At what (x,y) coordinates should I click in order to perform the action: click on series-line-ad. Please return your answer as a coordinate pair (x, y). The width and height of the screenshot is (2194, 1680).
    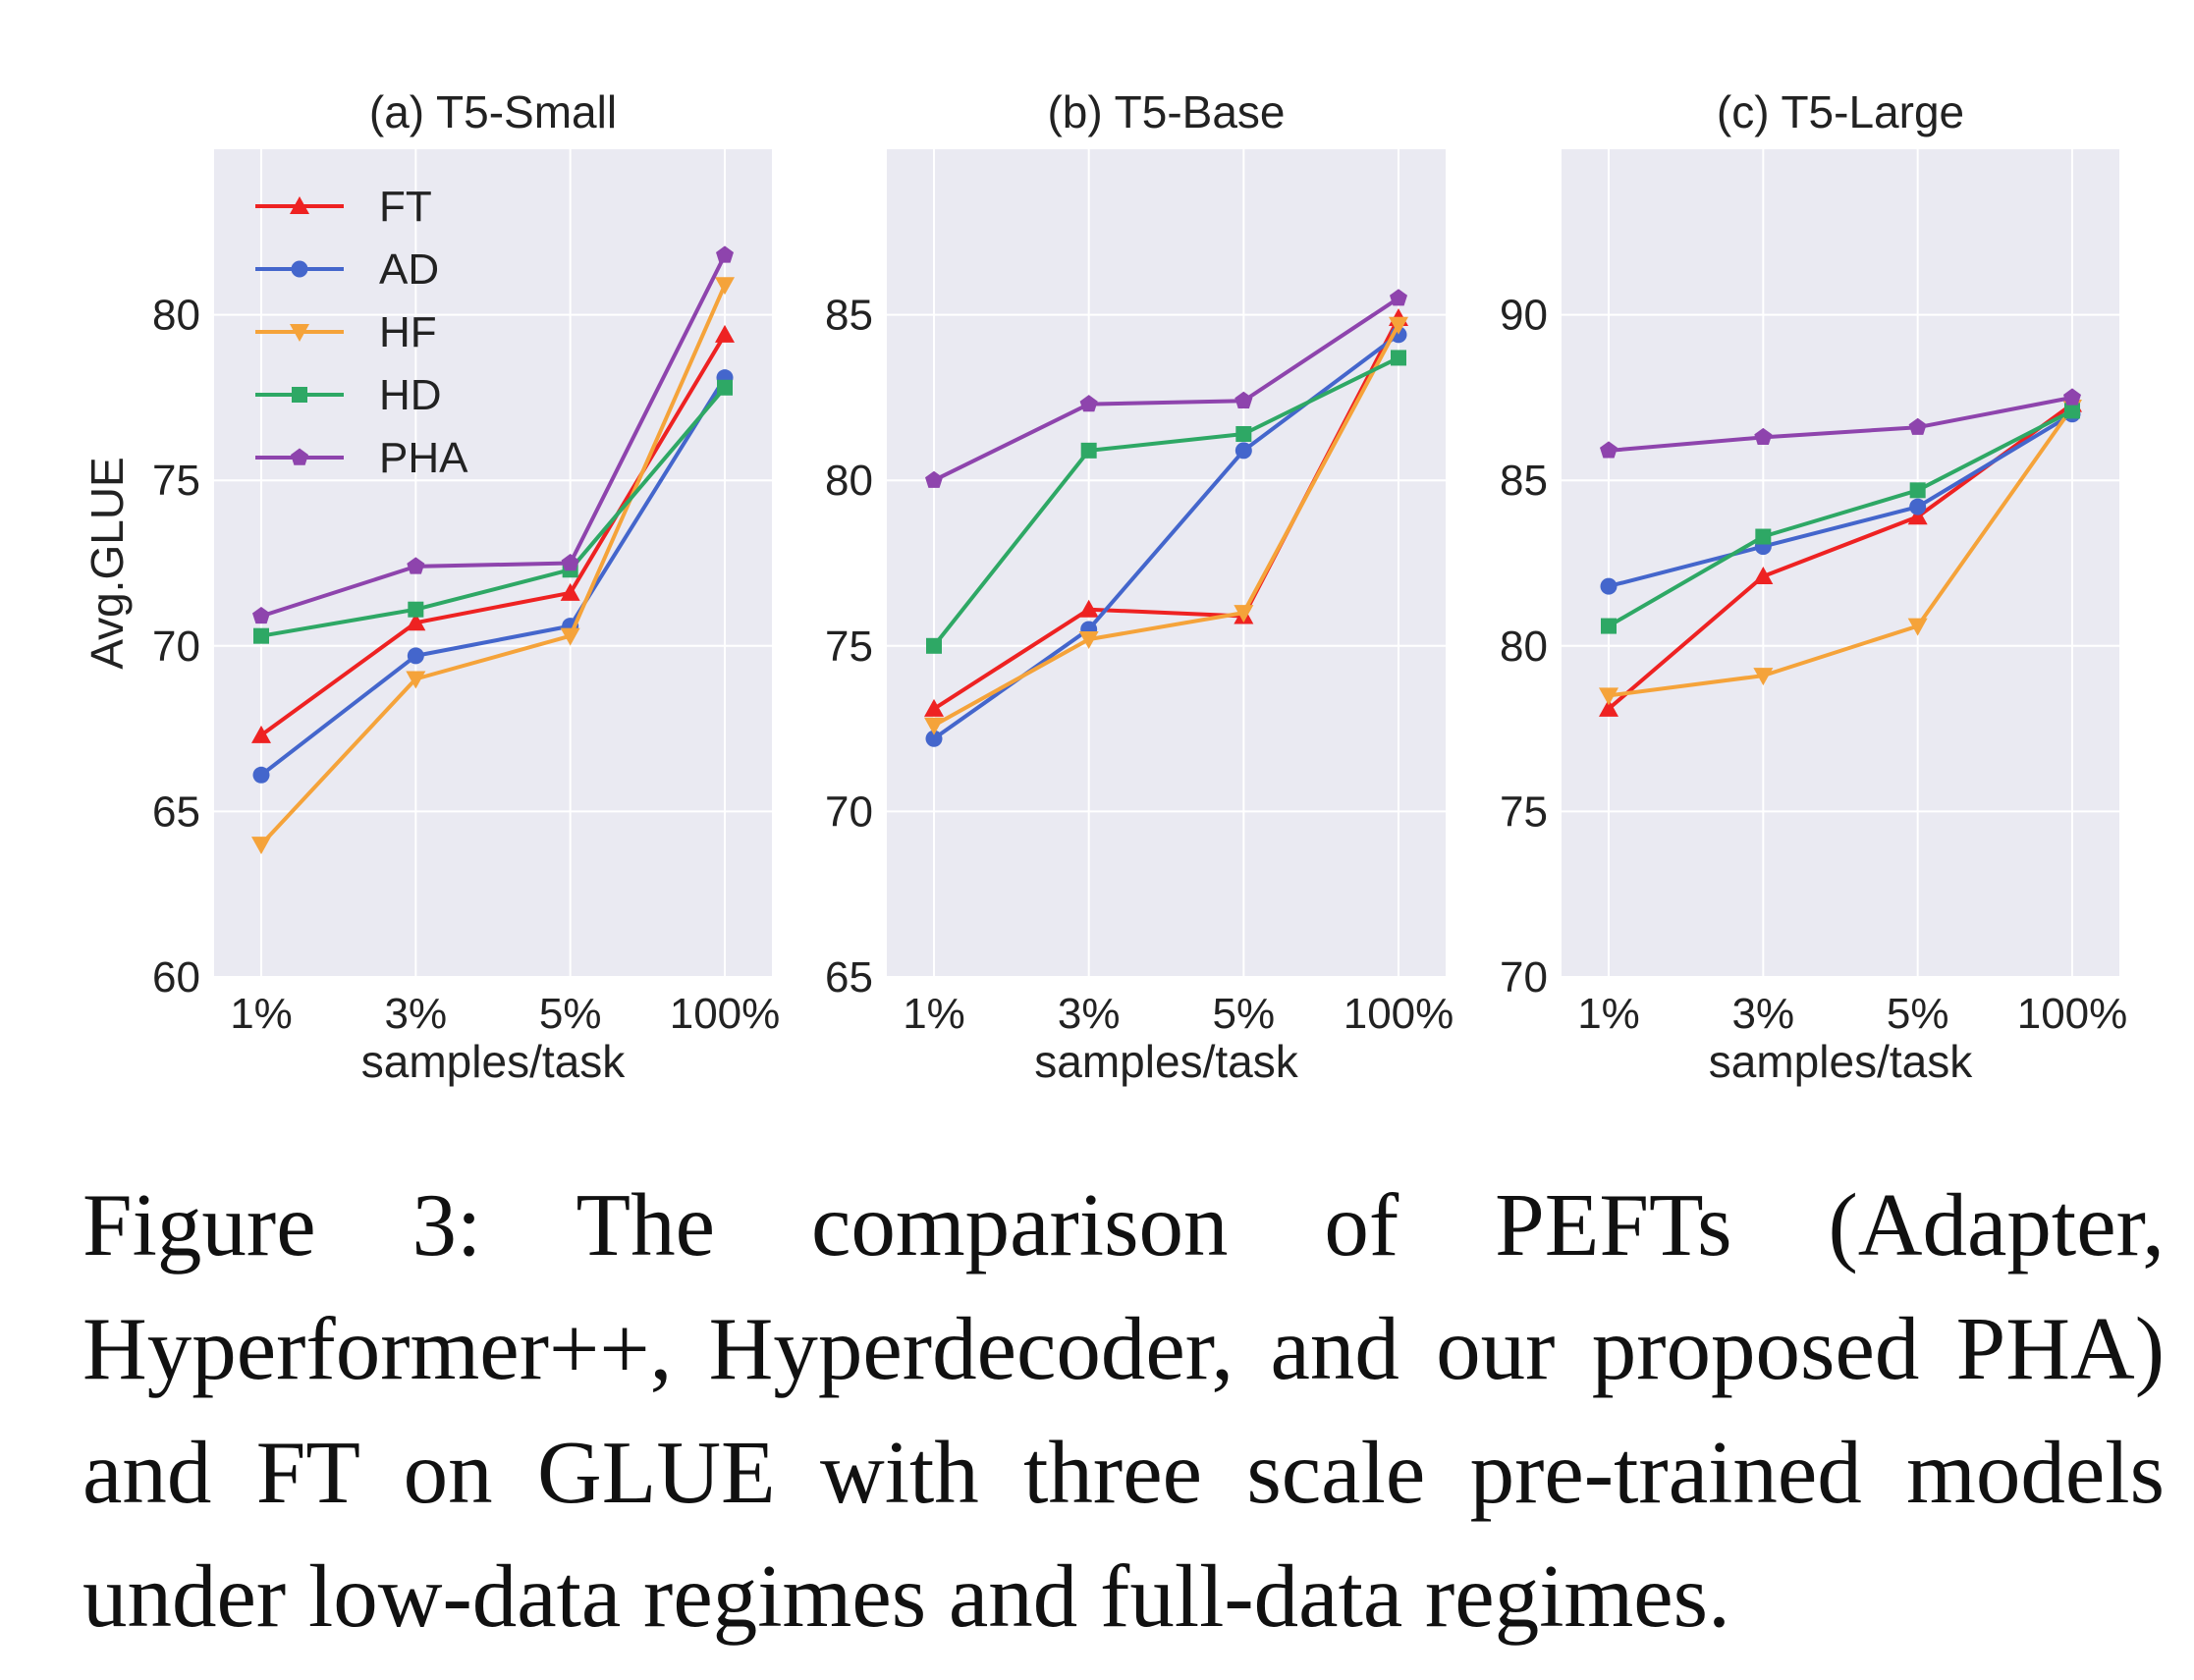
    Looking at the image, I should click on (1841, 500).